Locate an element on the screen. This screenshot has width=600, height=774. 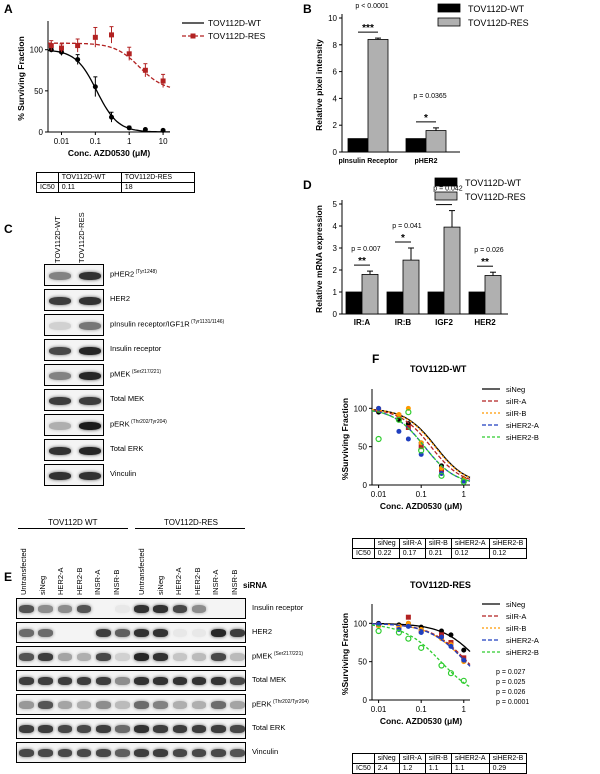
y-tick-label: 5 is located at coordinates (335, 204).